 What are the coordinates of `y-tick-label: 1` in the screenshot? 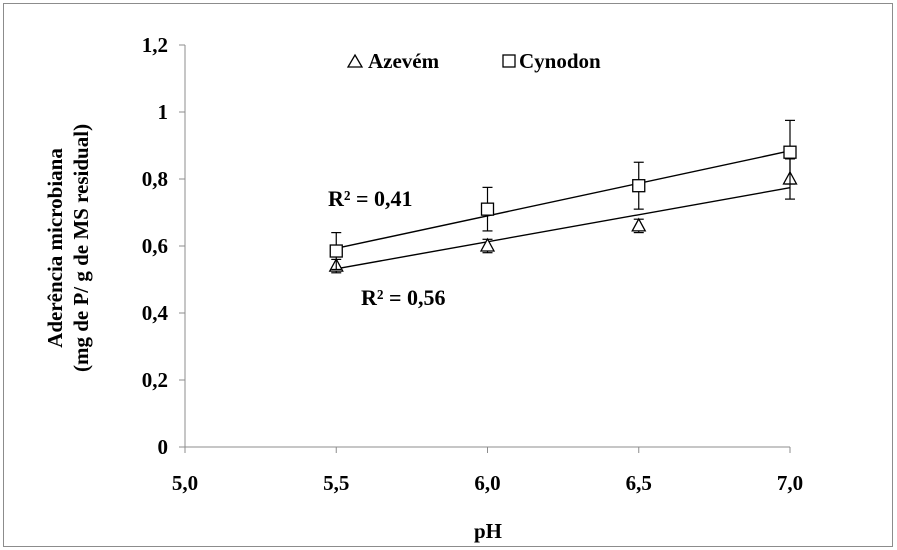 It's located at (163, 112).